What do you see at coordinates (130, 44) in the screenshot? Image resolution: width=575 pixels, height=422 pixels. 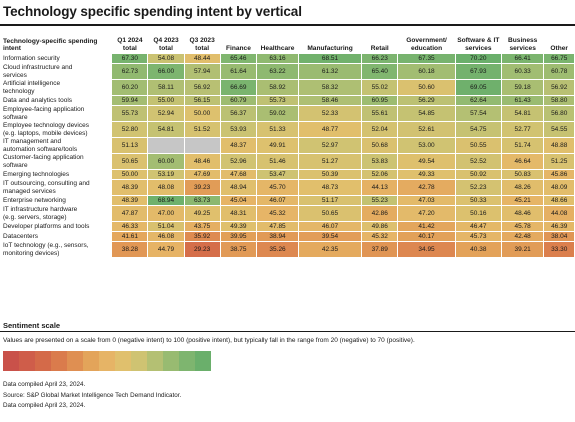 I see `column-header: Q1 2024 total` at bounding box center [130, 44].